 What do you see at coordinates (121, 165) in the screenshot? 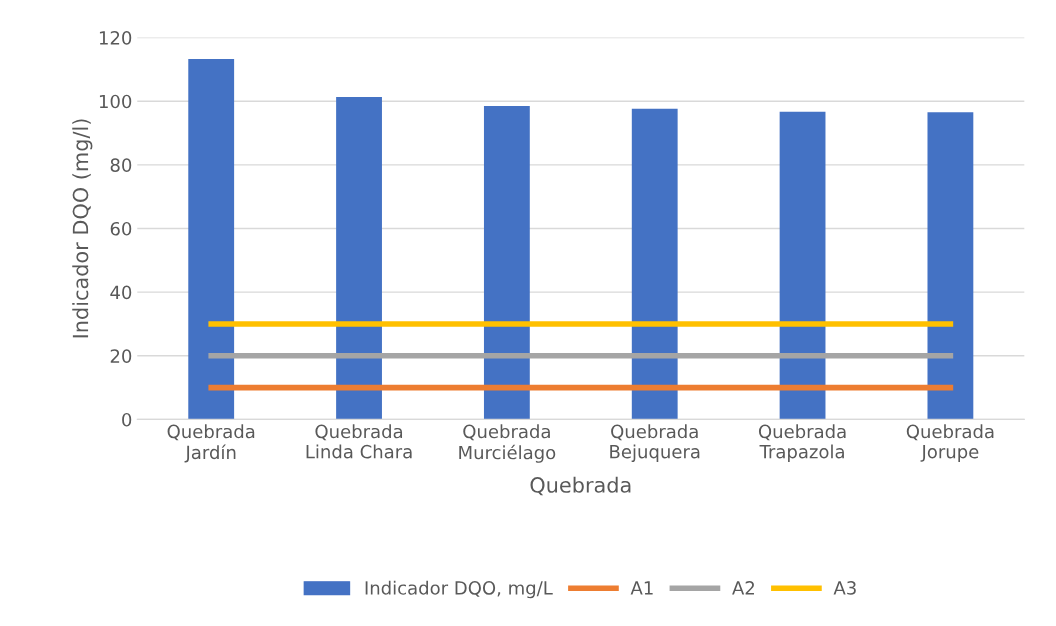
I see `y-tick-label: 80` at bounding box center [121, 165].